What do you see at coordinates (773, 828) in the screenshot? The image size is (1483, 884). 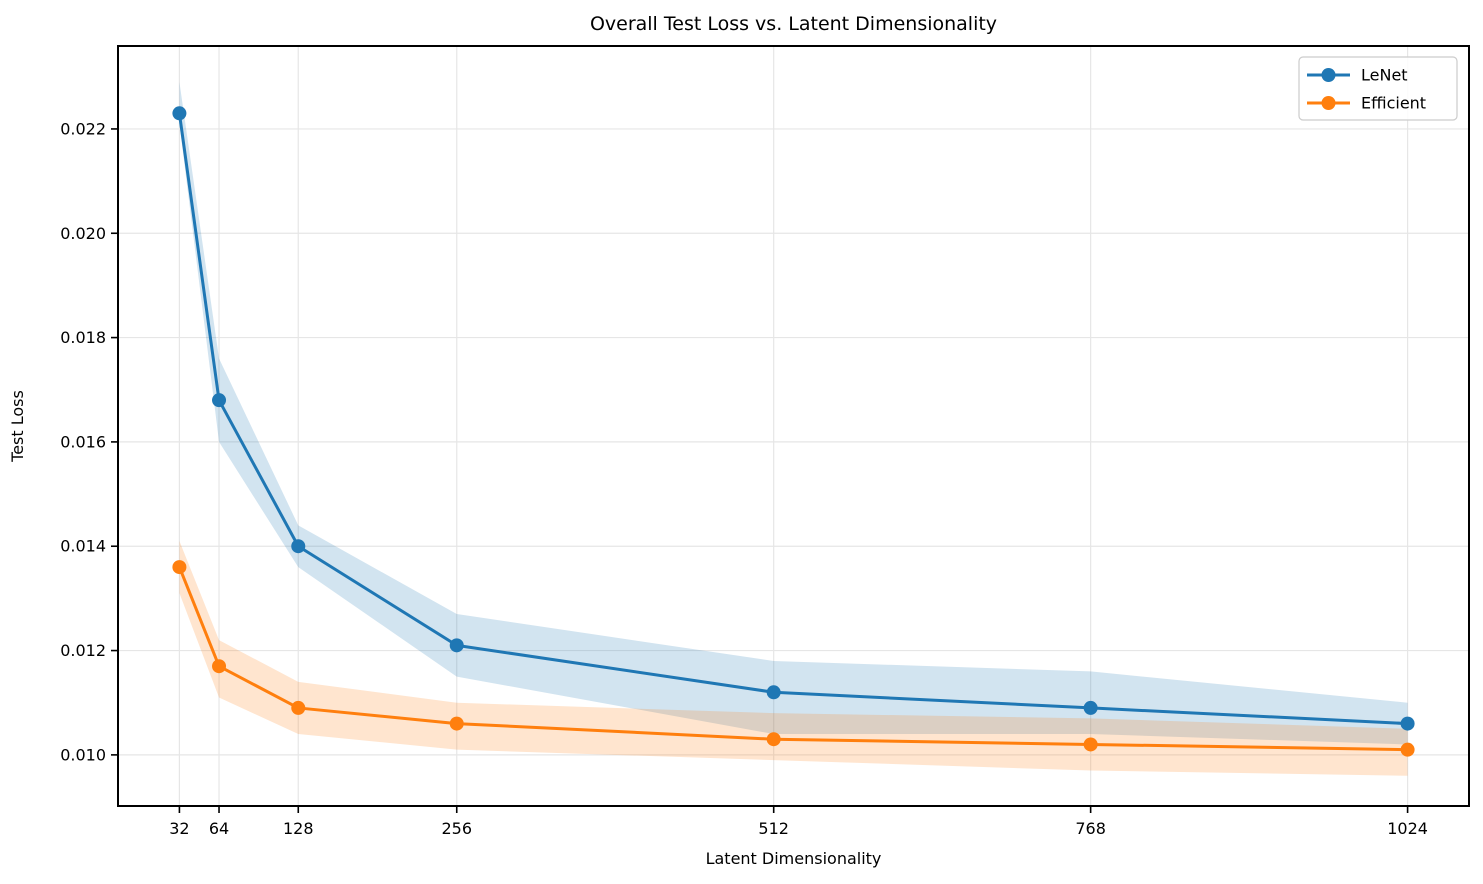 I see `x-tick-label: 512` at bounding box center [773, 828].